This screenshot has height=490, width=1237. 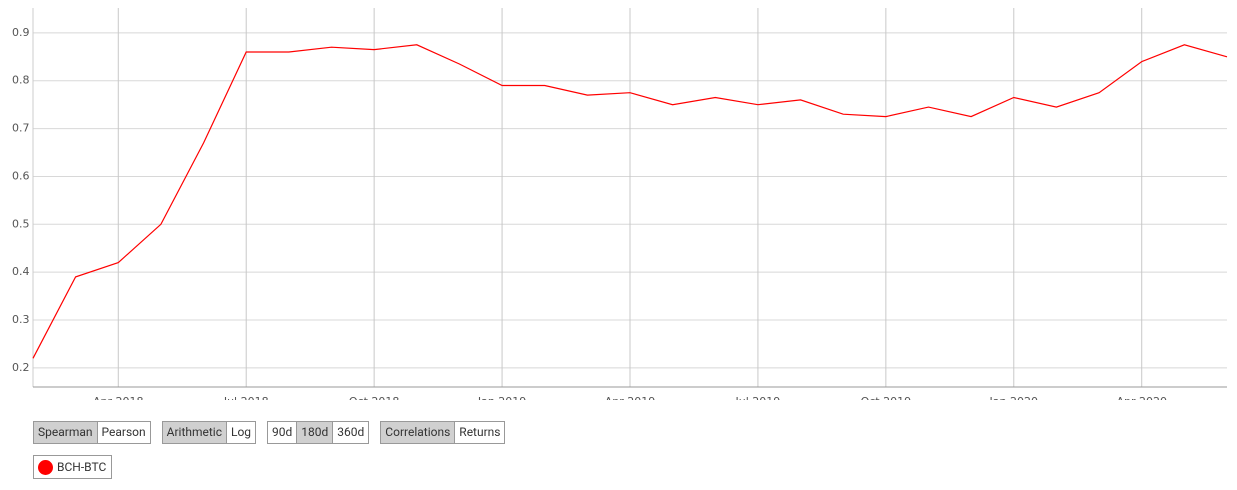 What do you see at coordinates (21, 80) in the screenshot?
I see `y-tick-label: 0.8` at bounding box center [21, 80].